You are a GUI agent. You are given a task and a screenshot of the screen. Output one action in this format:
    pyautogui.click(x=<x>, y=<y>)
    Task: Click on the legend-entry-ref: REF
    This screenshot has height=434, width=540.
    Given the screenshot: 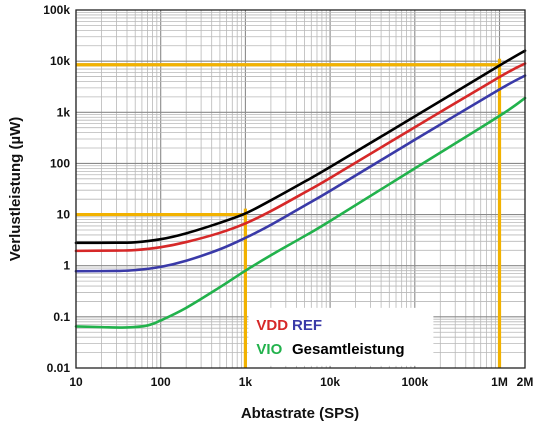 What is the action you would take?
    pyautogui.click(x=307, y=325)
    